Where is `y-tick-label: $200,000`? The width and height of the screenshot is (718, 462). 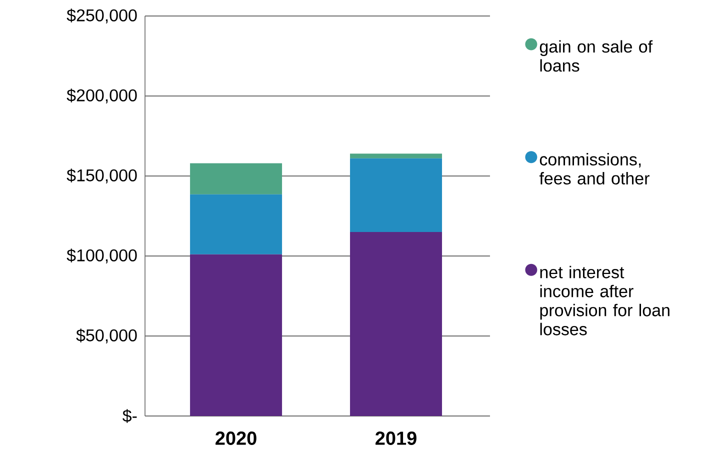
y-tick-label: $200,000 is located at coordinates (101, 96).